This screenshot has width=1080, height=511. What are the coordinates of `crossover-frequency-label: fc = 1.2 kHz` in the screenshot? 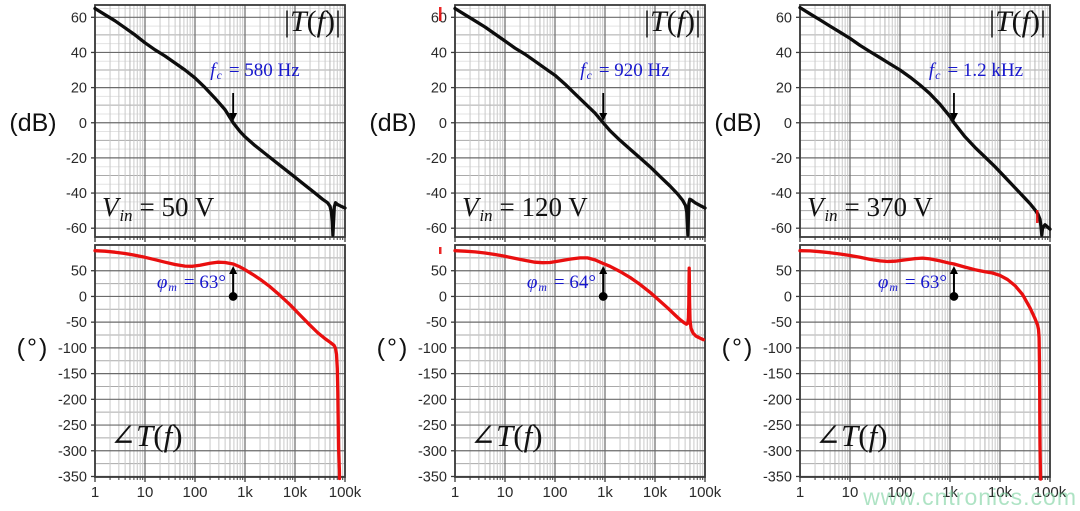 It's located at (976, 71).